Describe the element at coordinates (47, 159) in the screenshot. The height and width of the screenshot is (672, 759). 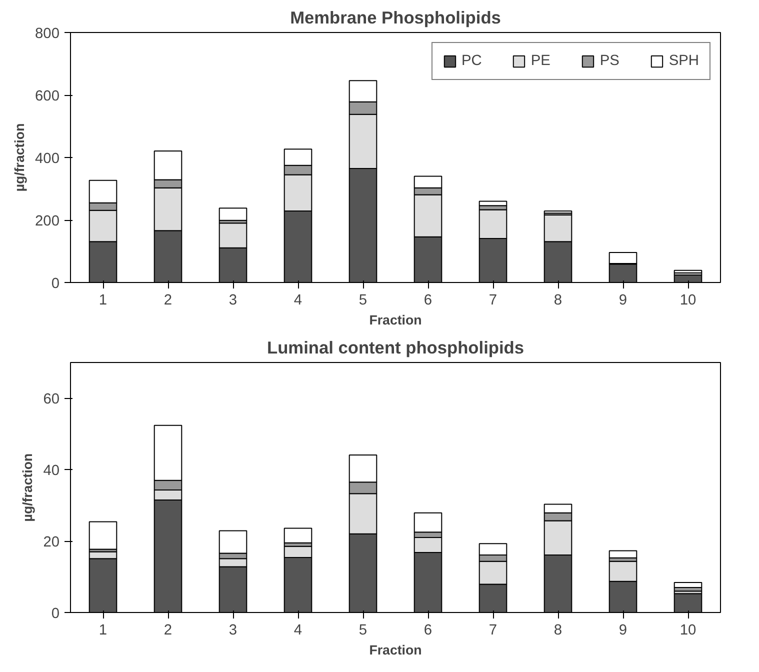
I see `y-tick-label: 400` at that location.